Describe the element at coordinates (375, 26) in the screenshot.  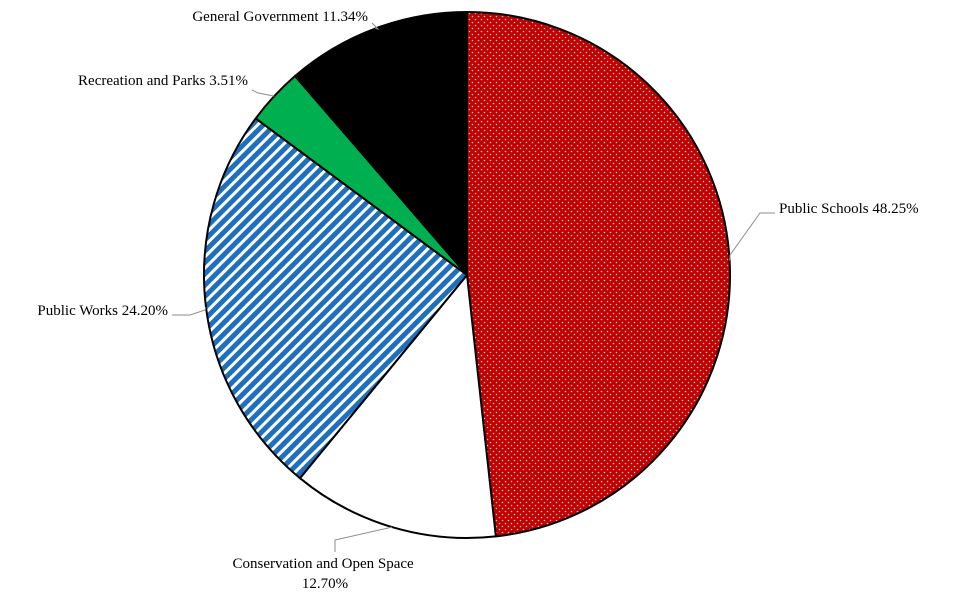
I see `leader-general-government` at that location.